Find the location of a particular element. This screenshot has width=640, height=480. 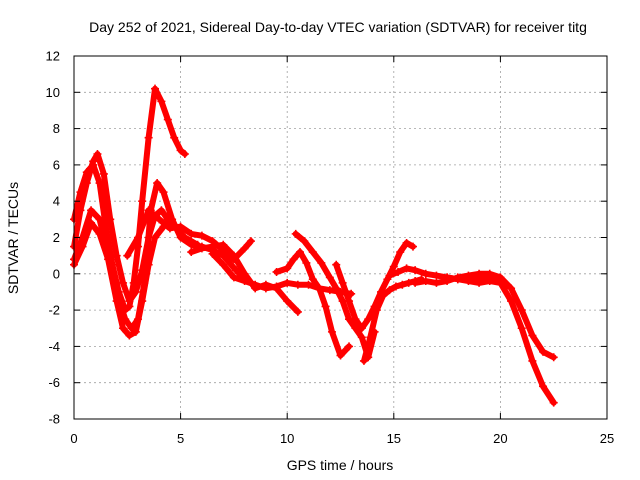

y-tick-label: -8 is located at coordinates (54, 419).